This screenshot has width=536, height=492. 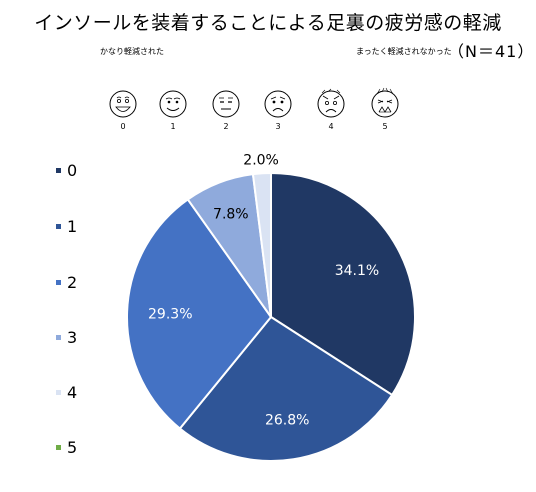 What do you see at coordinates (72, 447) in the screenshot?
I see `legend-label-5: 5` at bounding box center [72, 447].